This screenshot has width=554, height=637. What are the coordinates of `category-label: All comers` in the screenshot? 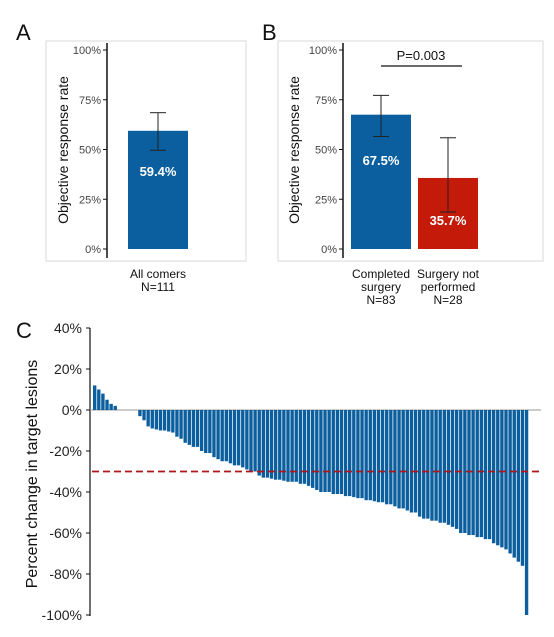 It's located at (158, 274).